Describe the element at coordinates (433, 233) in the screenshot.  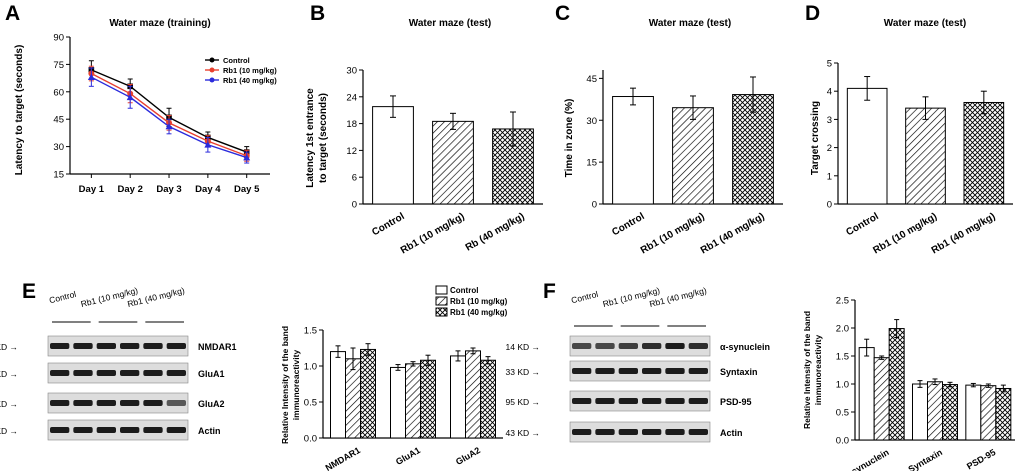
I see `panel-b-x-tick-label: Rb1 (10 mg/kg)` at that location.